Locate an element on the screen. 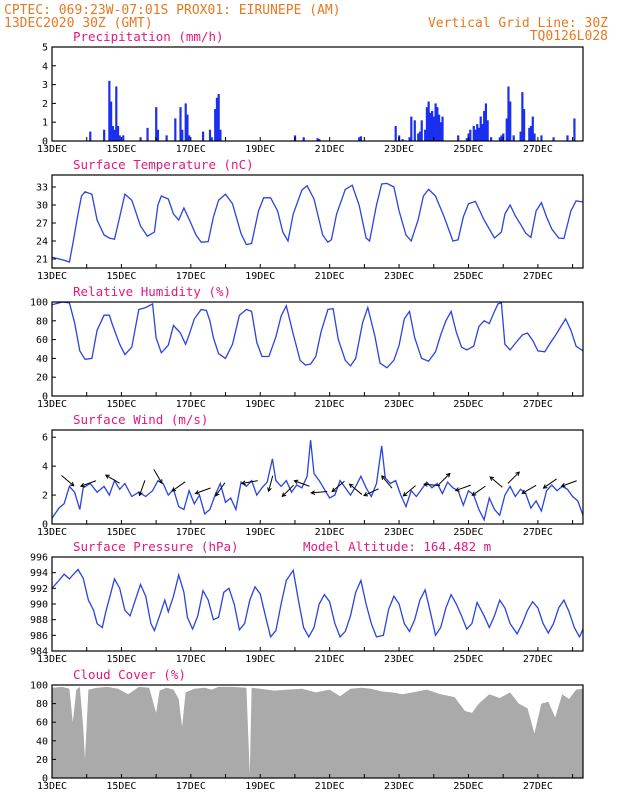 The width and height of the screenshot is (618, 800). y-tick-label: 1 is located at coordinates (45, 123).